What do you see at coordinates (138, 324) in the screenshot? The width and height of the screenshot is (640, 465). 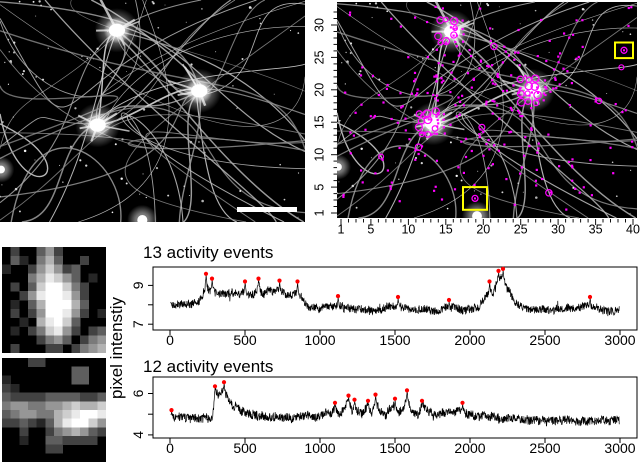 I see `svg-text: 7` at bounding box center [138, 324].